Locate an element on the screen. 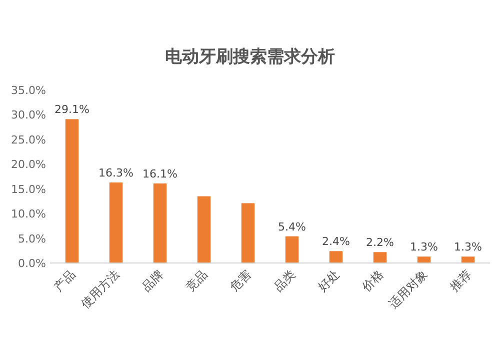 This screenshot has width=500, height=362. data-label: 5.4% is located at coordinates (292, 227).